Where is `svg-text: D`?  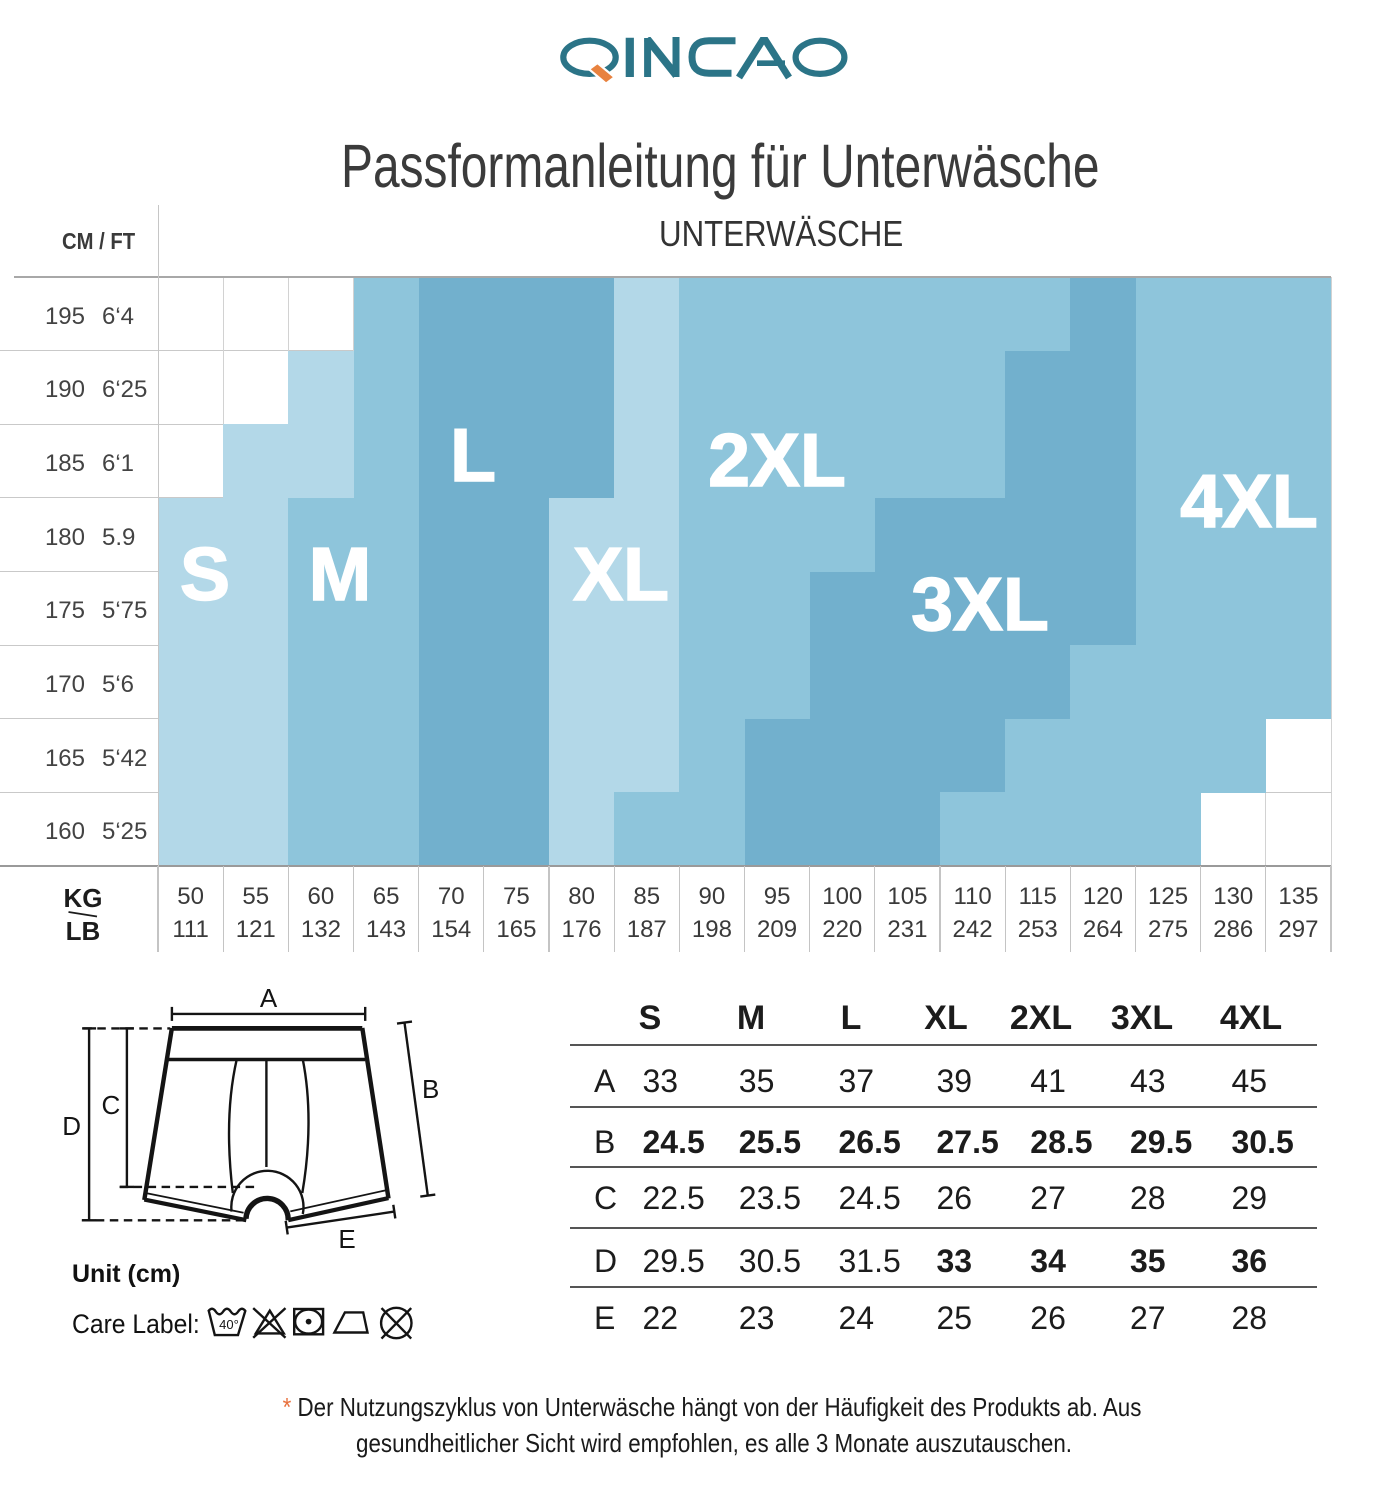 svg-text: D is located at coordinates (71, 1126).